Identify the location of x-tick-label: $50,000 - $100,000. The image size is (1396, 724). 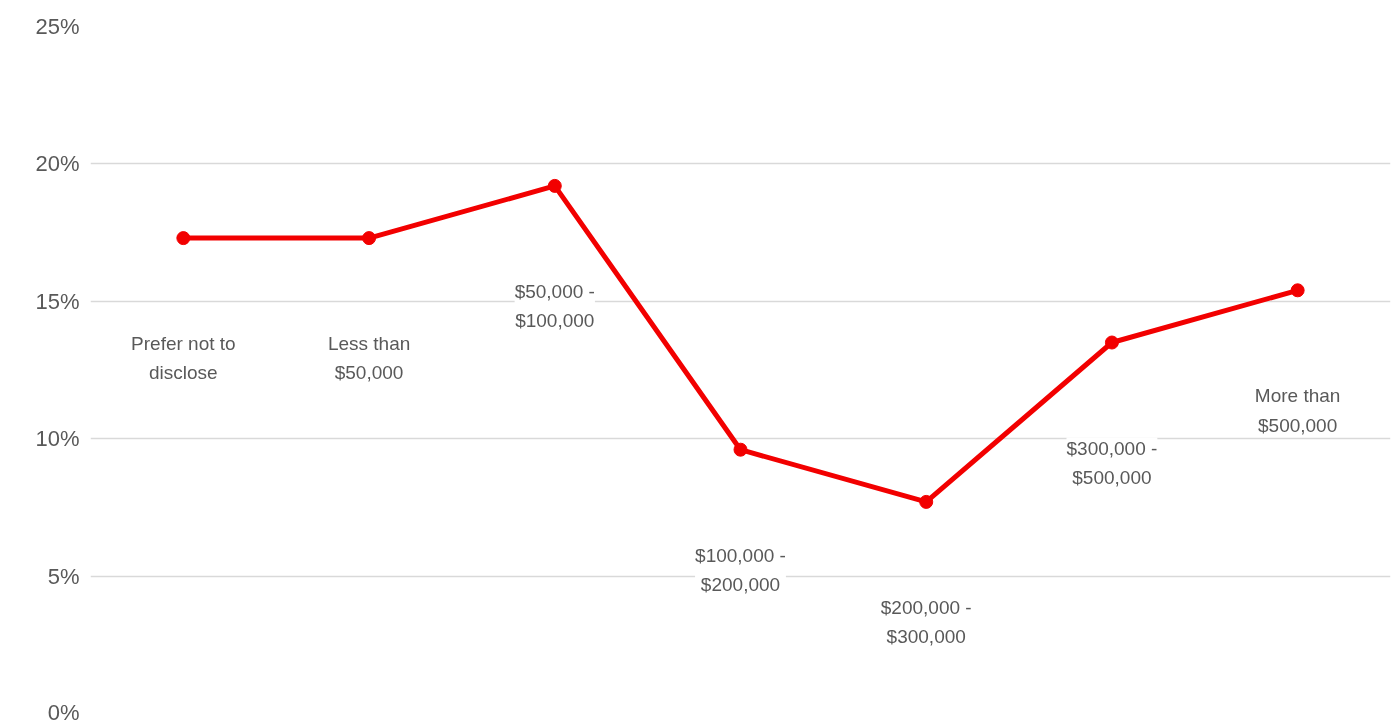
(554, 306).